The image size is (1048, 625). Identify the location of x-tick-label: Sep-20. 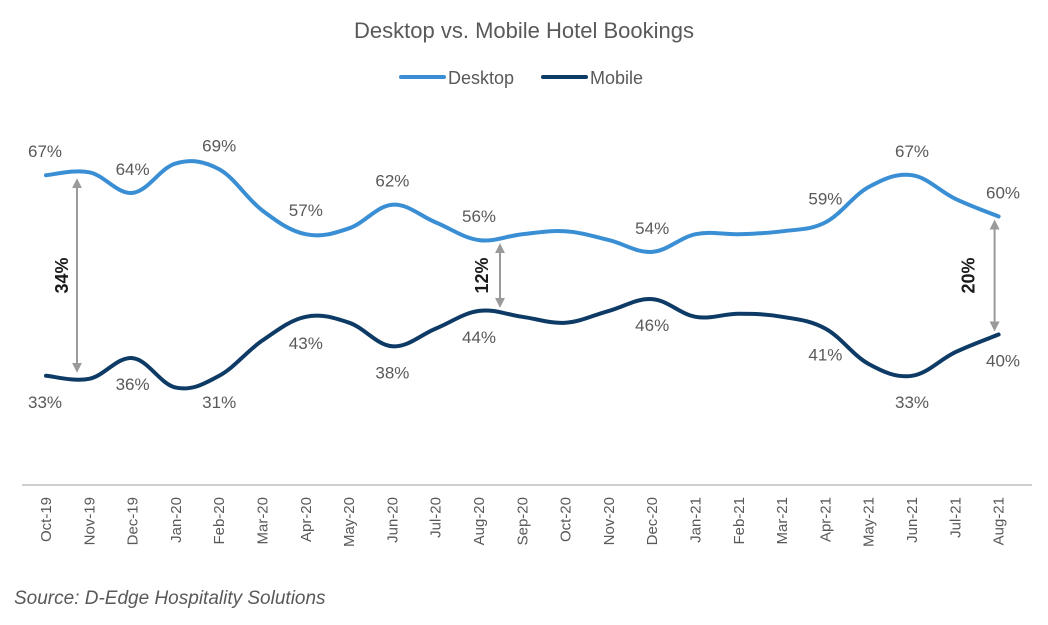
(522, 521).